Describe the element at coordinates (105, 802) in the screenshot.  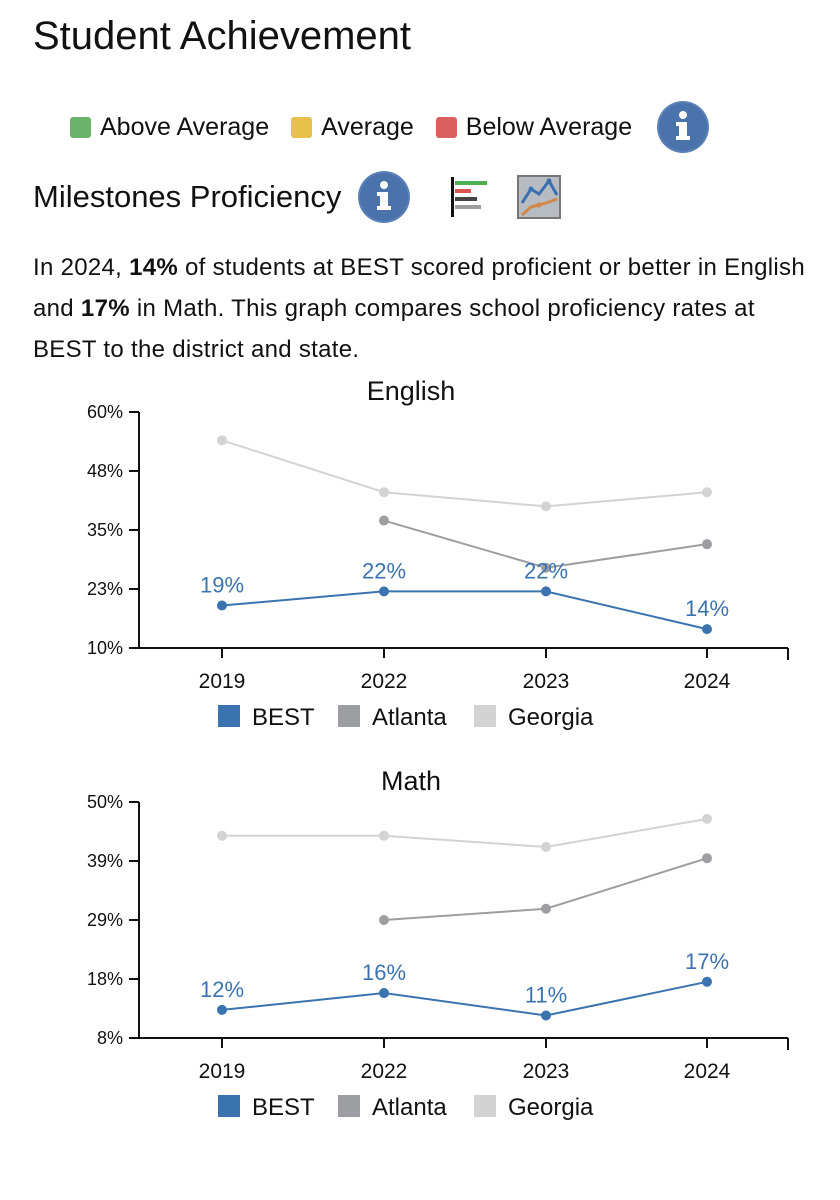
I see `y-tick-label: 50%` at that location.